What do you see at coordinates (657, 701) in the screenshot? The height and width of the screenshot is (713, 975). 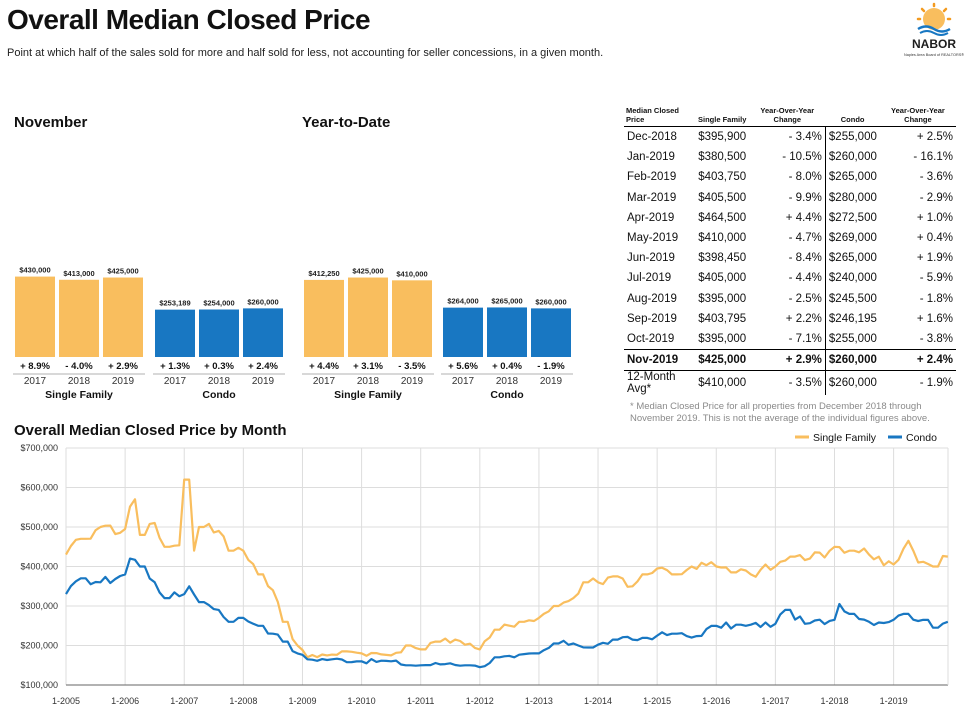 I see `x-tick-label: 1-2015` at bounding box center [657, 701].